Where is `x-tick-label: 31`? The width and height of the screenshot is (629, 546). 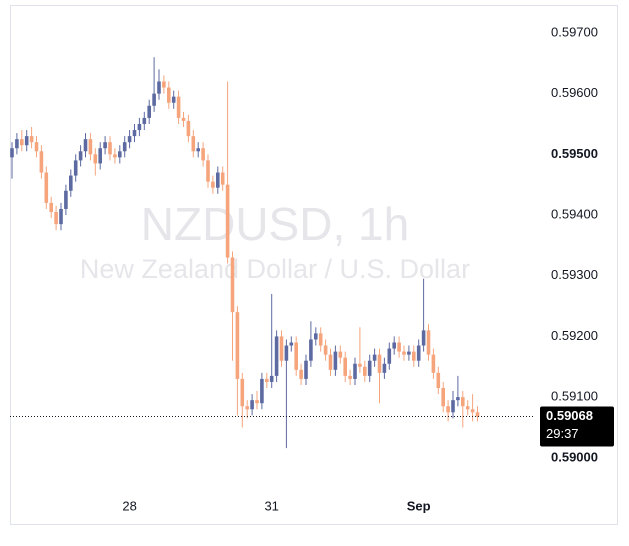 x-tick-label: 31 is located at coordinates (271, 505).